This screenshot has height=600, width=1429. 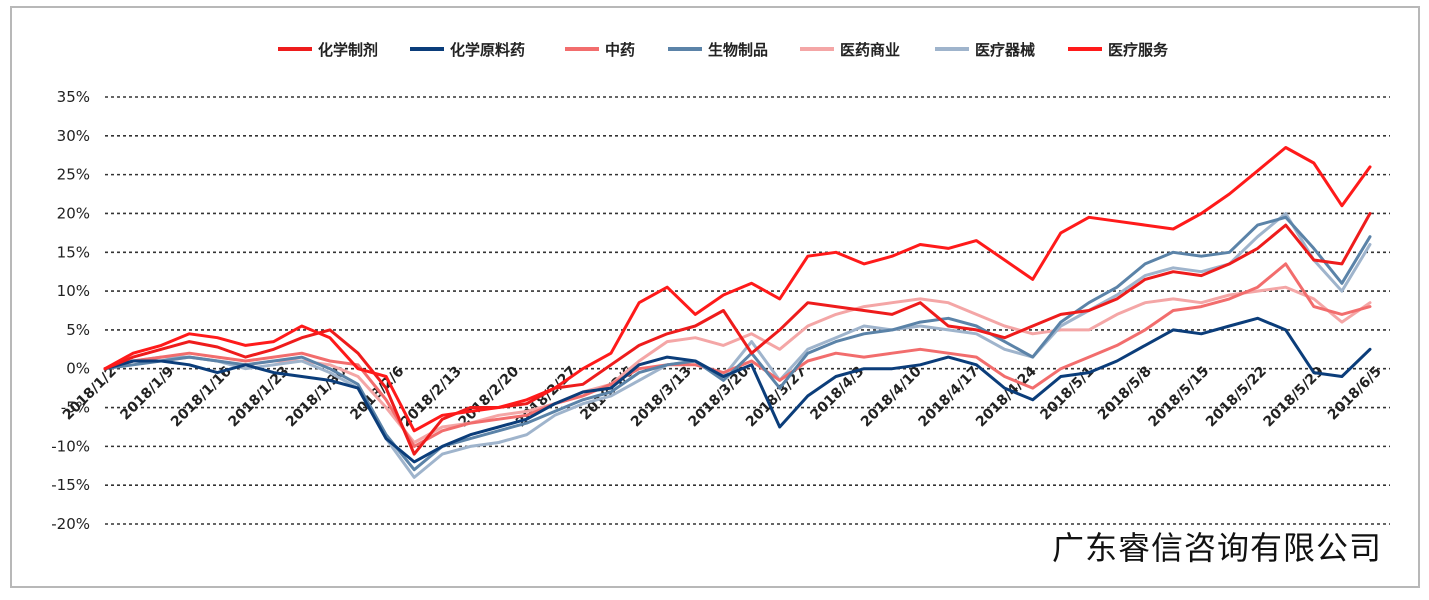 What do you see at coordinates (70, 485) in the screenshot?
I see `y-tick-label: -15%` at bounding box center [70, 485].